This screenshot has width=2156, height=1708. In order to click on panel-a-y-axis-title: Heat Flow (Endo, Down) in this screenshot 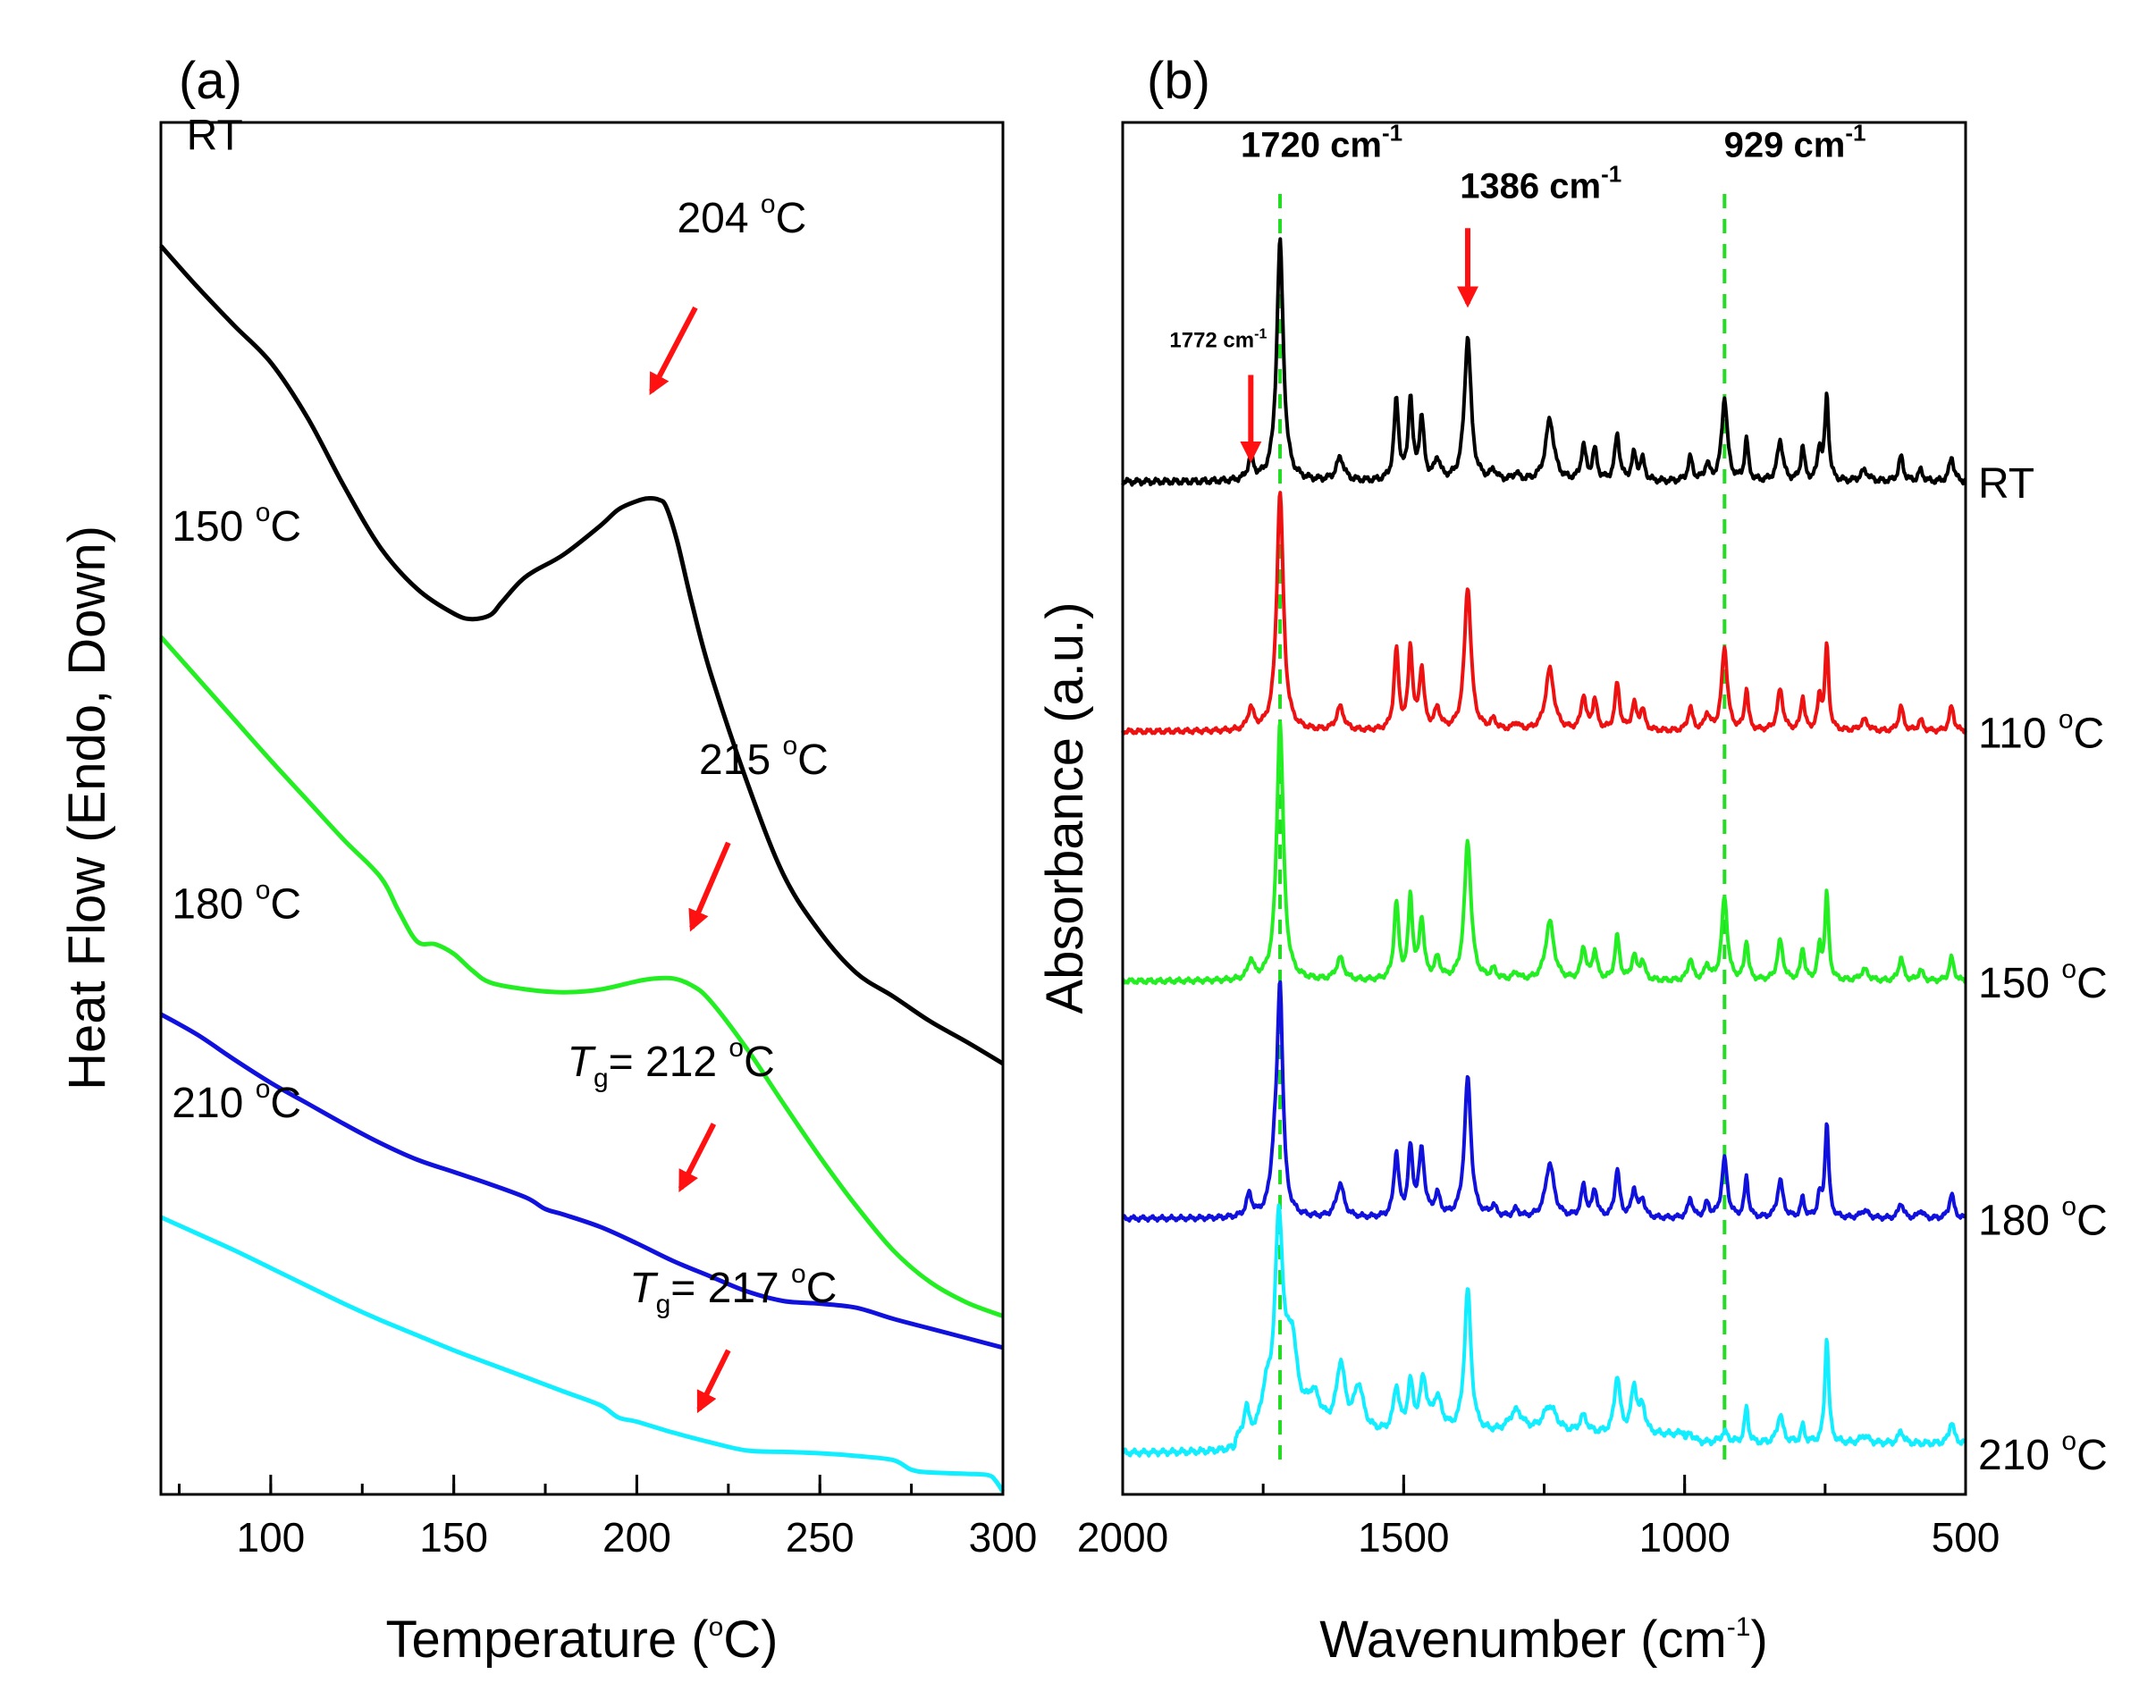, I will do `click(87, 808)`.